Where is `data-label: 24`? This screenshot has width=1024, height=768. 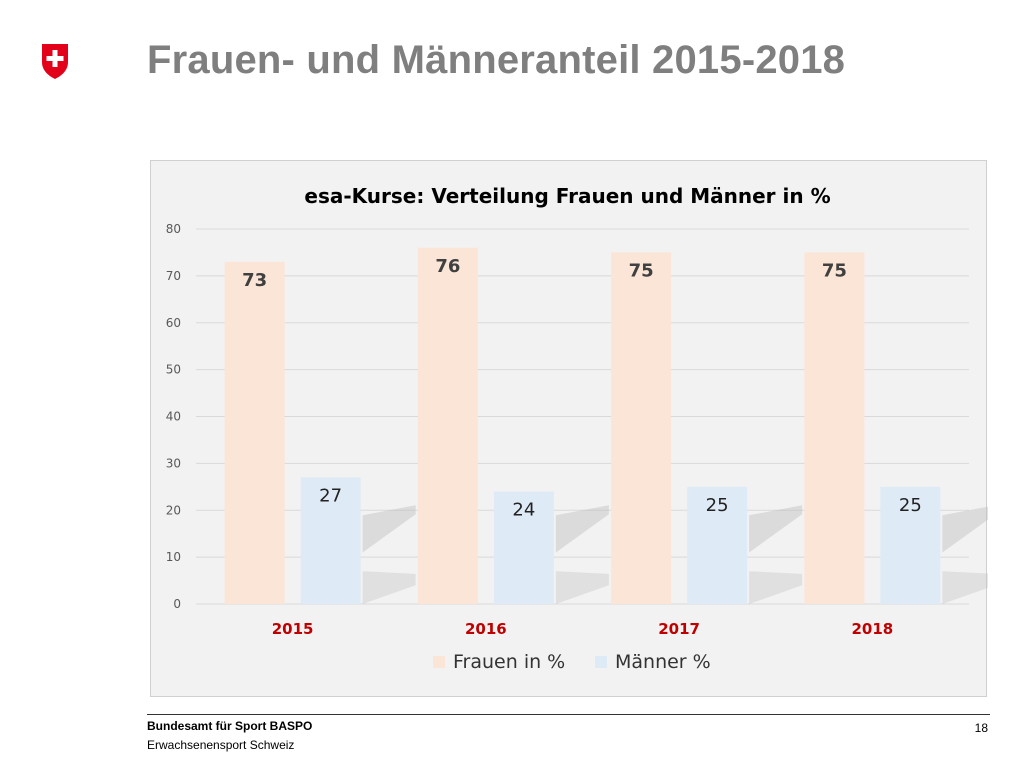 data-label: 24 is located at coordinates (523, 510).